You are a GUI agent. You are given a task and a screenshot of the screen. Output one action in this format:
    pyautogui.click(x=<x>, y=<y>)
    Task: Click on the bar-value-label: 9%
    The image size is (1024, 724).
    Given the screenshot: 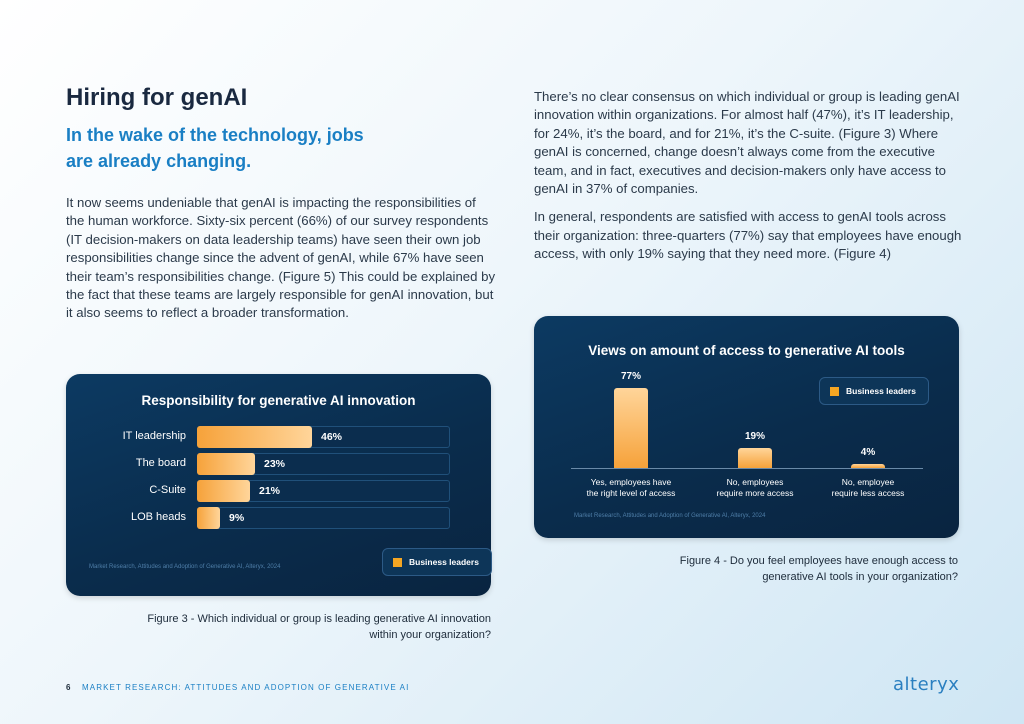 What is the action you would take?
    pyautogui.click(x=237, y=518)
    